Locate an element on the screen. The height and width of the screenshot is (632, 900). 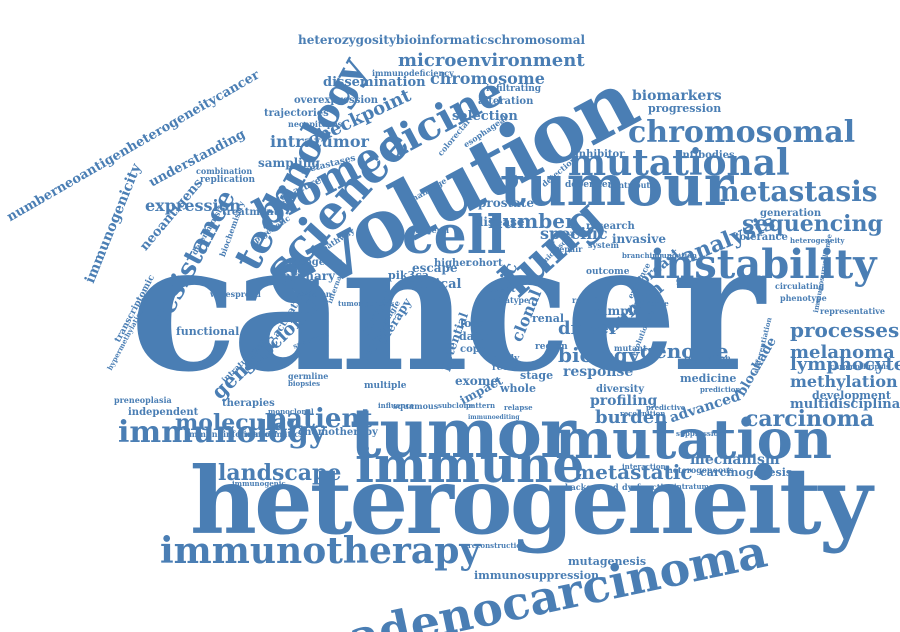
word-immunodeficiency: immunodeficiency is located at coordinates (413, 73).